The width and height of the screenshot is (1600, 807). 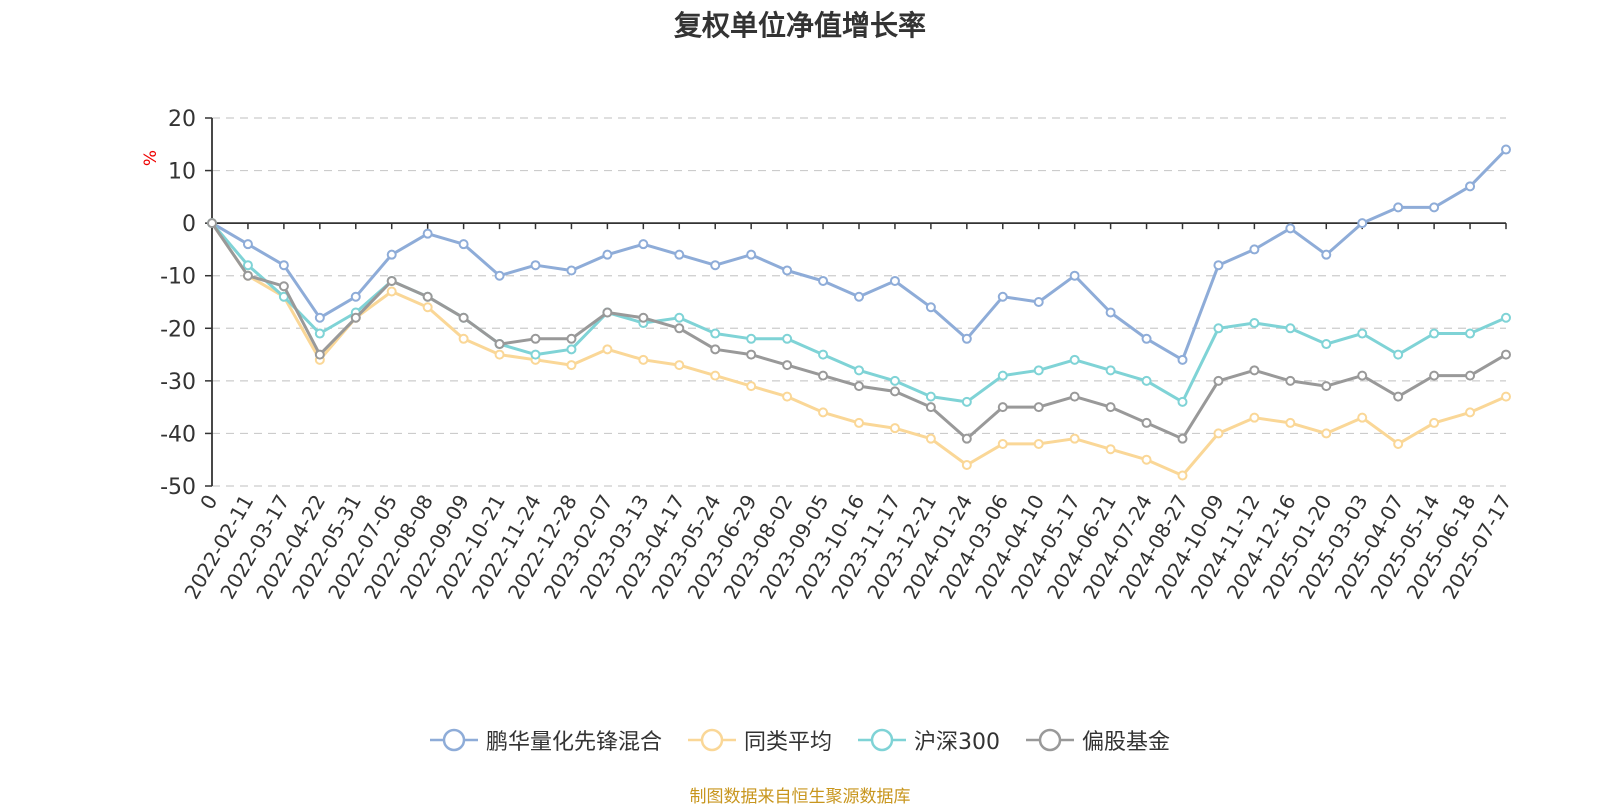 I want to click on legend-label: 偏股基金, so click(x=1126, y=742).